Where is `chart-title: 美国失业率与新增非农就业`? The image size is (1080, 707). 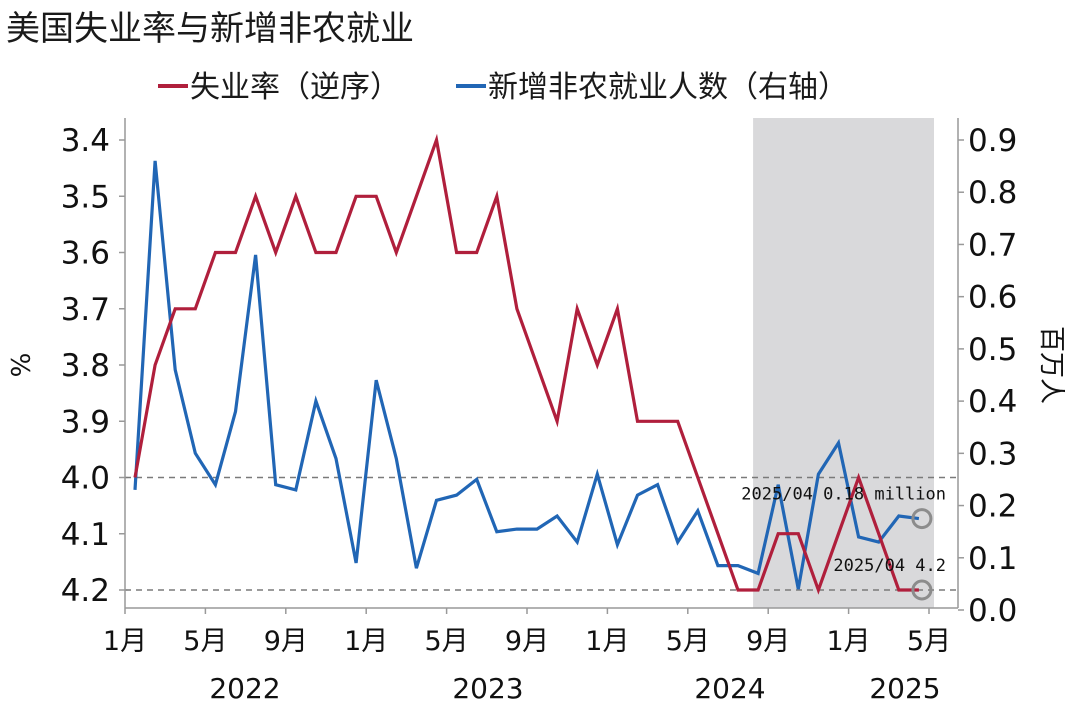 chart-title: 美国失业率与新增非农就业 is located at coordinates (210, 29).